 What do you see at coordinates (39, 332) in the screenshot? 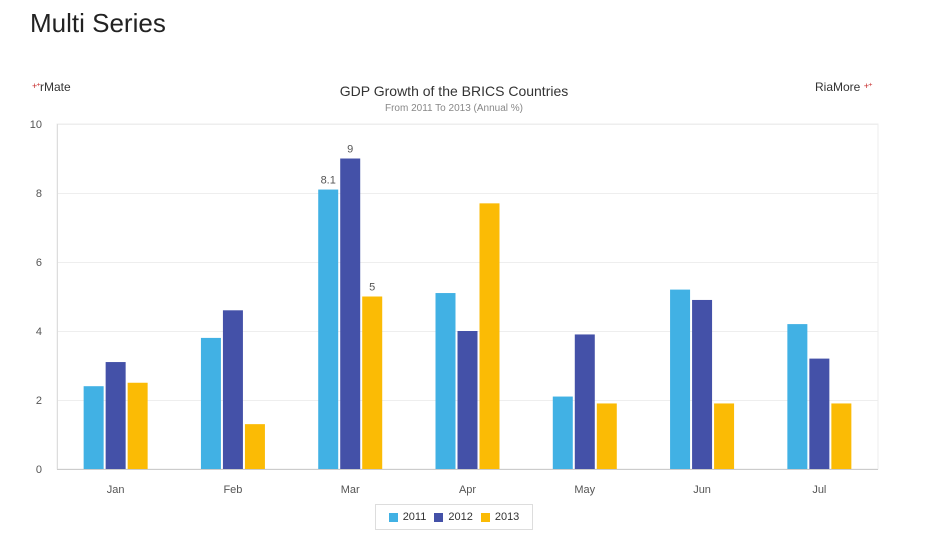
I see `y-tick-label: 4` at bounding box center [39, 332].